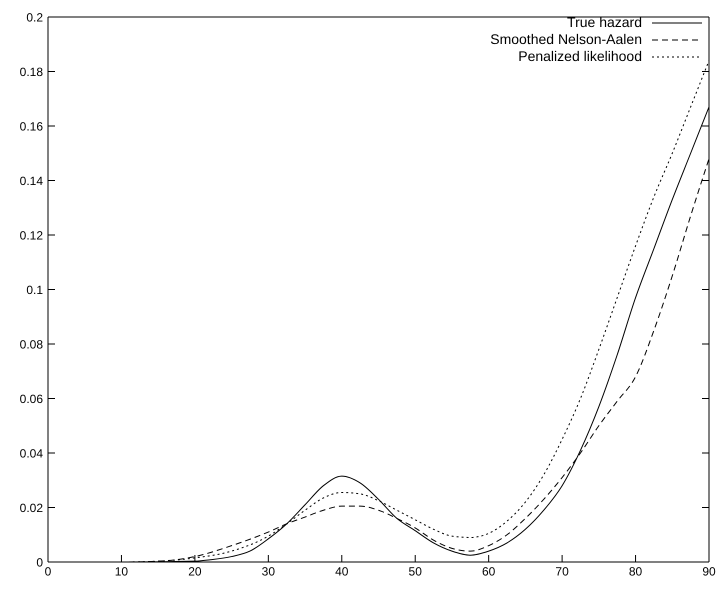 The width and height of the screenshot is (725, 589). I want to click on y-tick-label: 0, so click(40, 562).